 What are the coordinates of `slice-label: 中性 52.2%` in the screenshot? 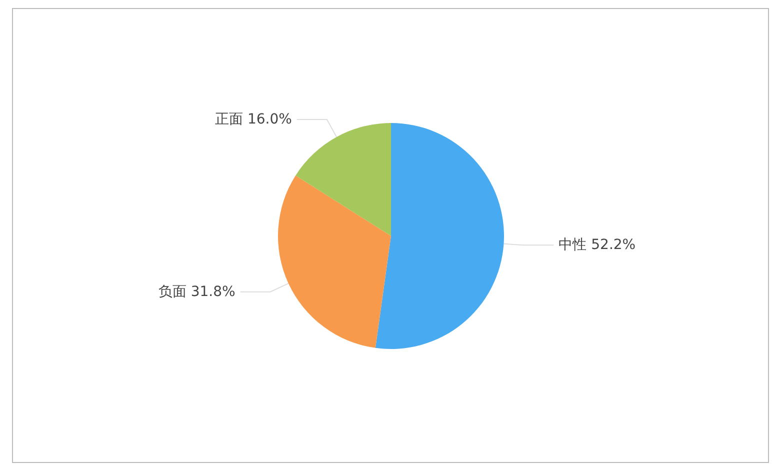 It's located at (597, 245).